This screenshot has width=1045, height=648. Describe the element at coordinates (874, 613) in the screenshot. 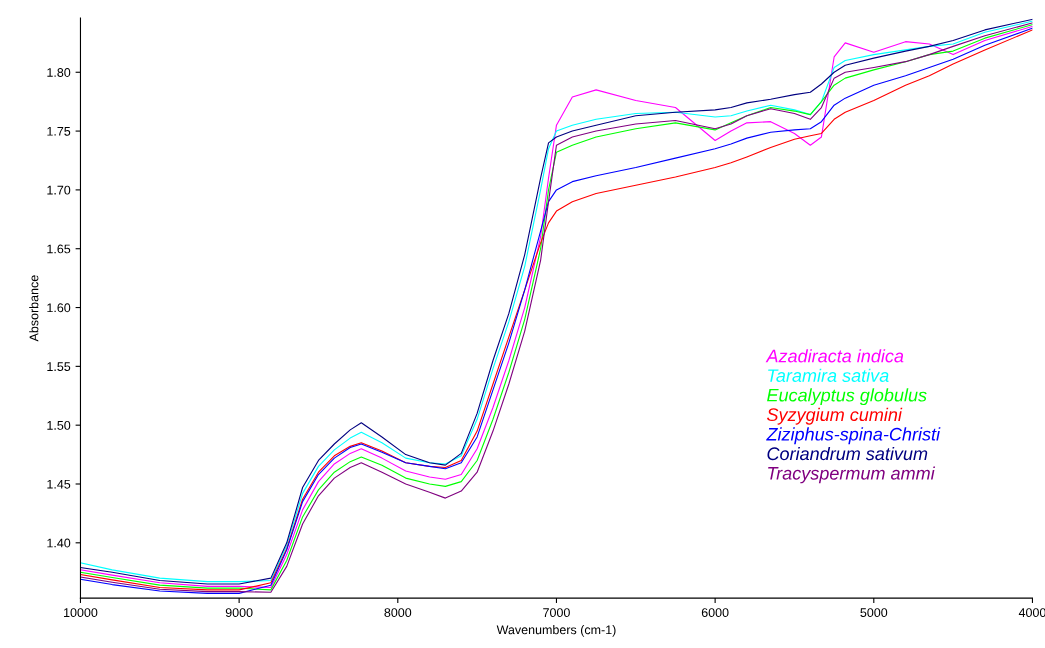

I see `x-tick-label: 5000` at that location.